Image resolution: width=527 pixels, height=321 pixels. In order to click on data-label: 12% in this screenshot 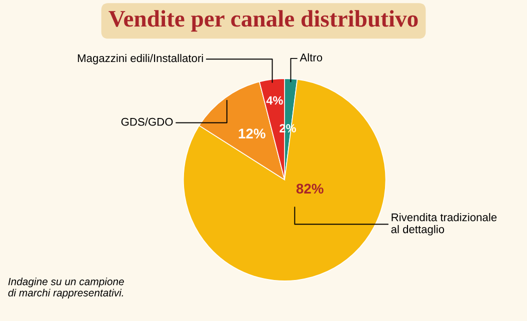, I will do `click(252, 133)`.